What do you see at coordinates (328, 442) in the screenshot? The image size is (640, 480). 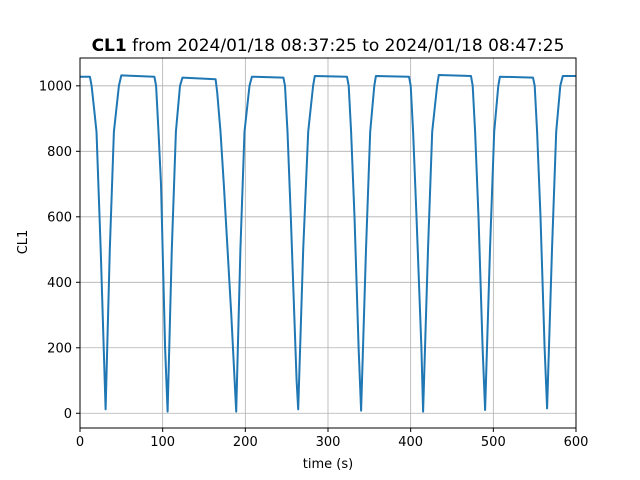 I see `x-tick-label: 300` at bounding box center [328, 442].